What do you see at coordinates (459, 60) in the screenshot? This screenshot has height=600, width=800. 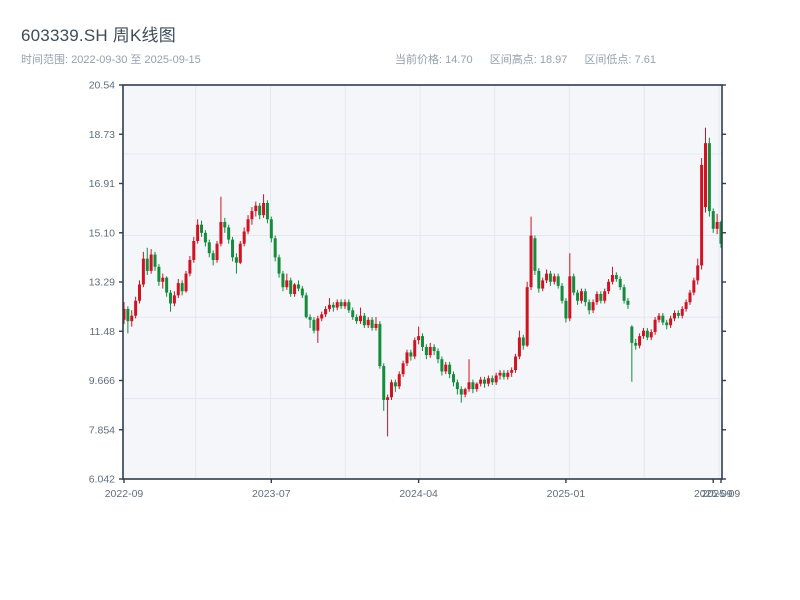 I see `current-price-value: 14.70` at bounding box center [459, 60].